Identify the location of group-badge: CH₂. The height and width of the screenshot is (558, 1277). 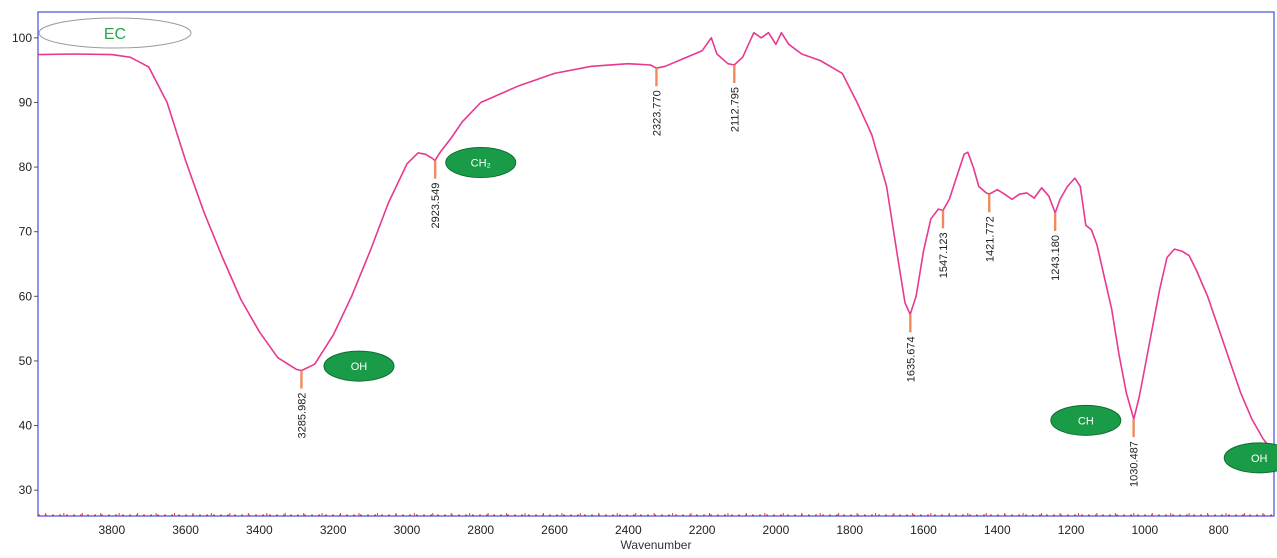
(481, 163).